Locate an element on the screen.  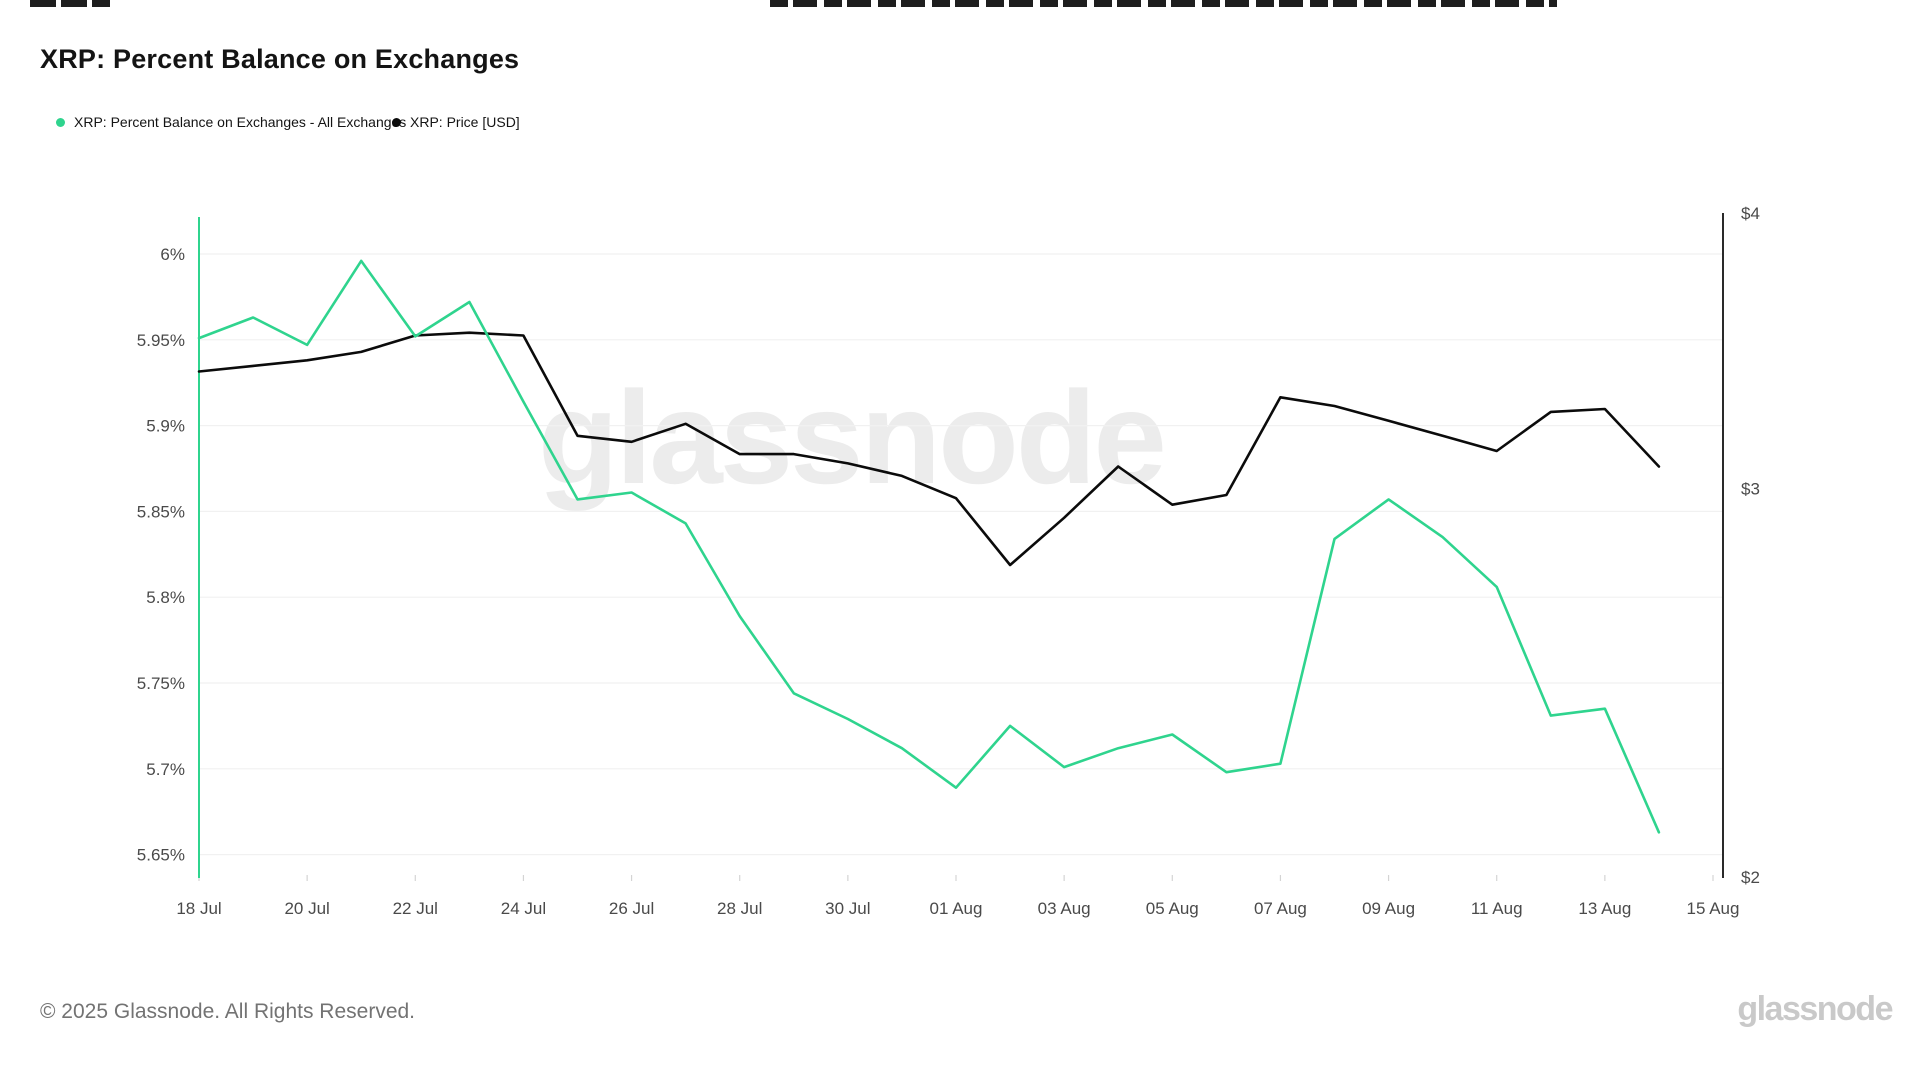
x-axis-label: 15 Aug is located at coordinates (1713, 908).